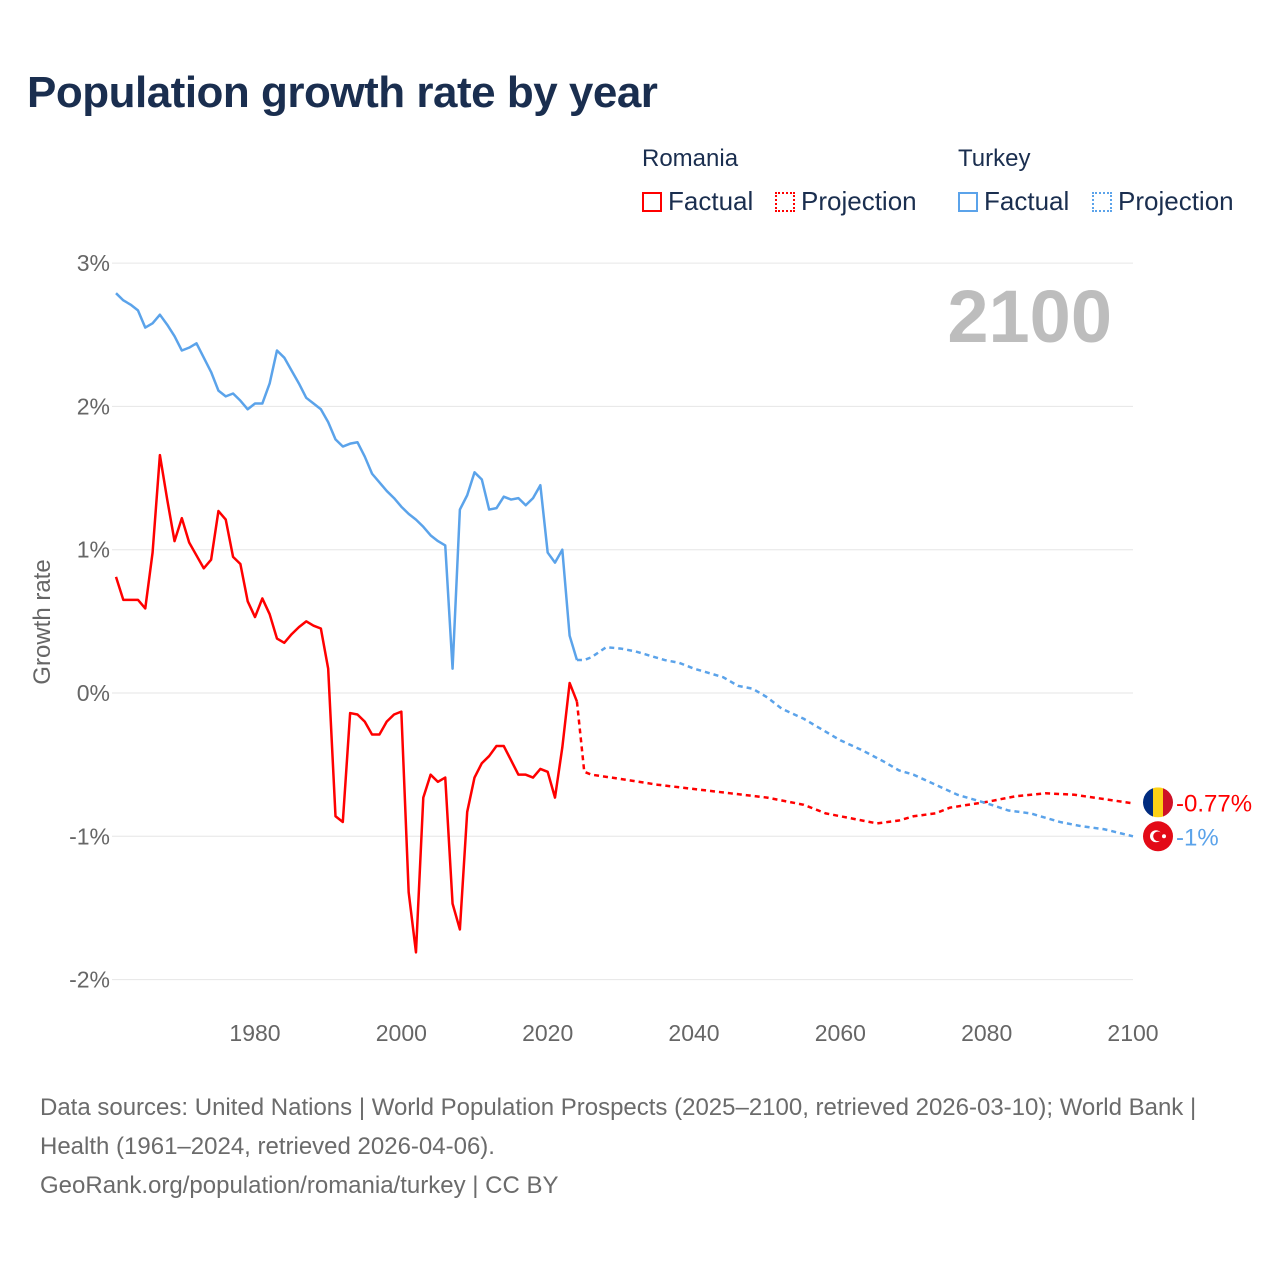  I want to click on x-tick-label: 2000, so click(401, 1033).